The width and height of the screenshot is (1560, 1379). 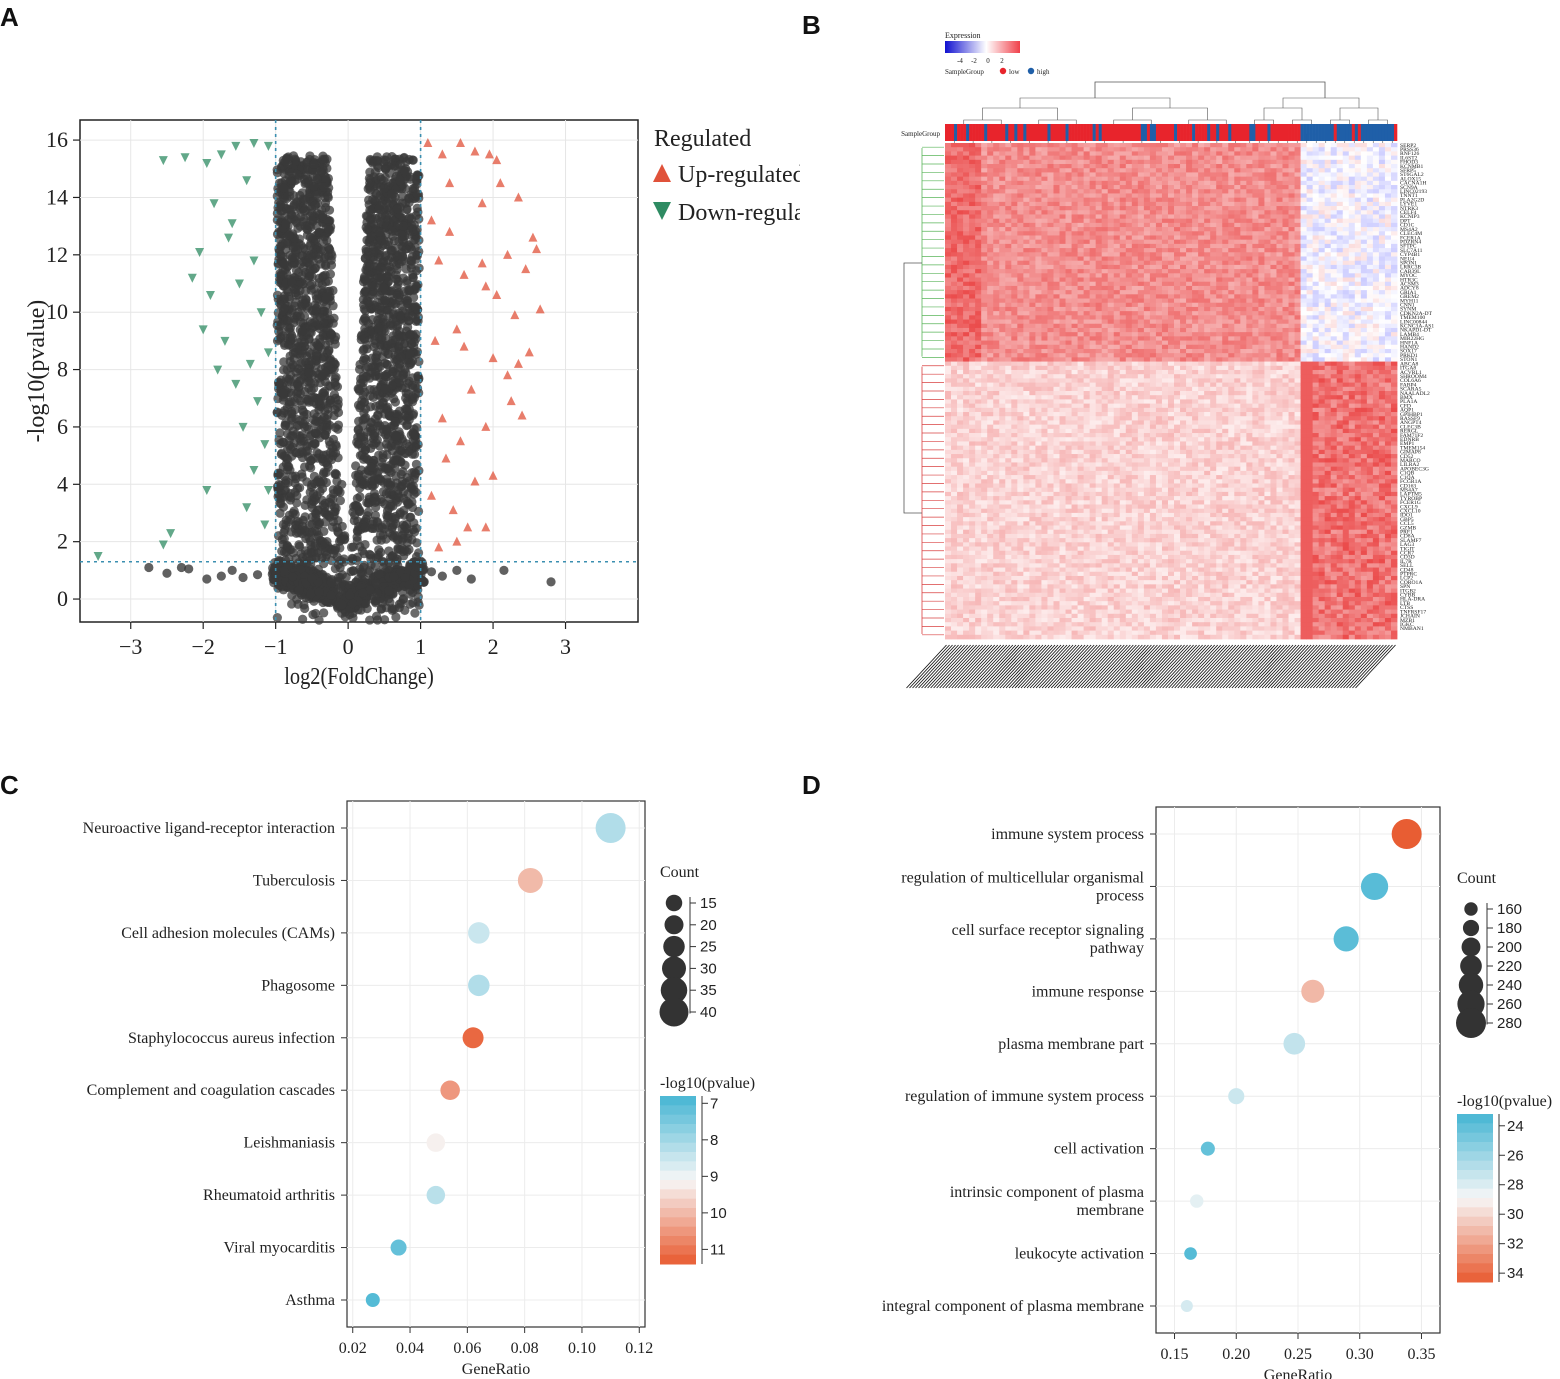 What do you see at coordinates (192, 278) in the screenshot?
I see `down-regulated-point` at bounding box center [192, 278].